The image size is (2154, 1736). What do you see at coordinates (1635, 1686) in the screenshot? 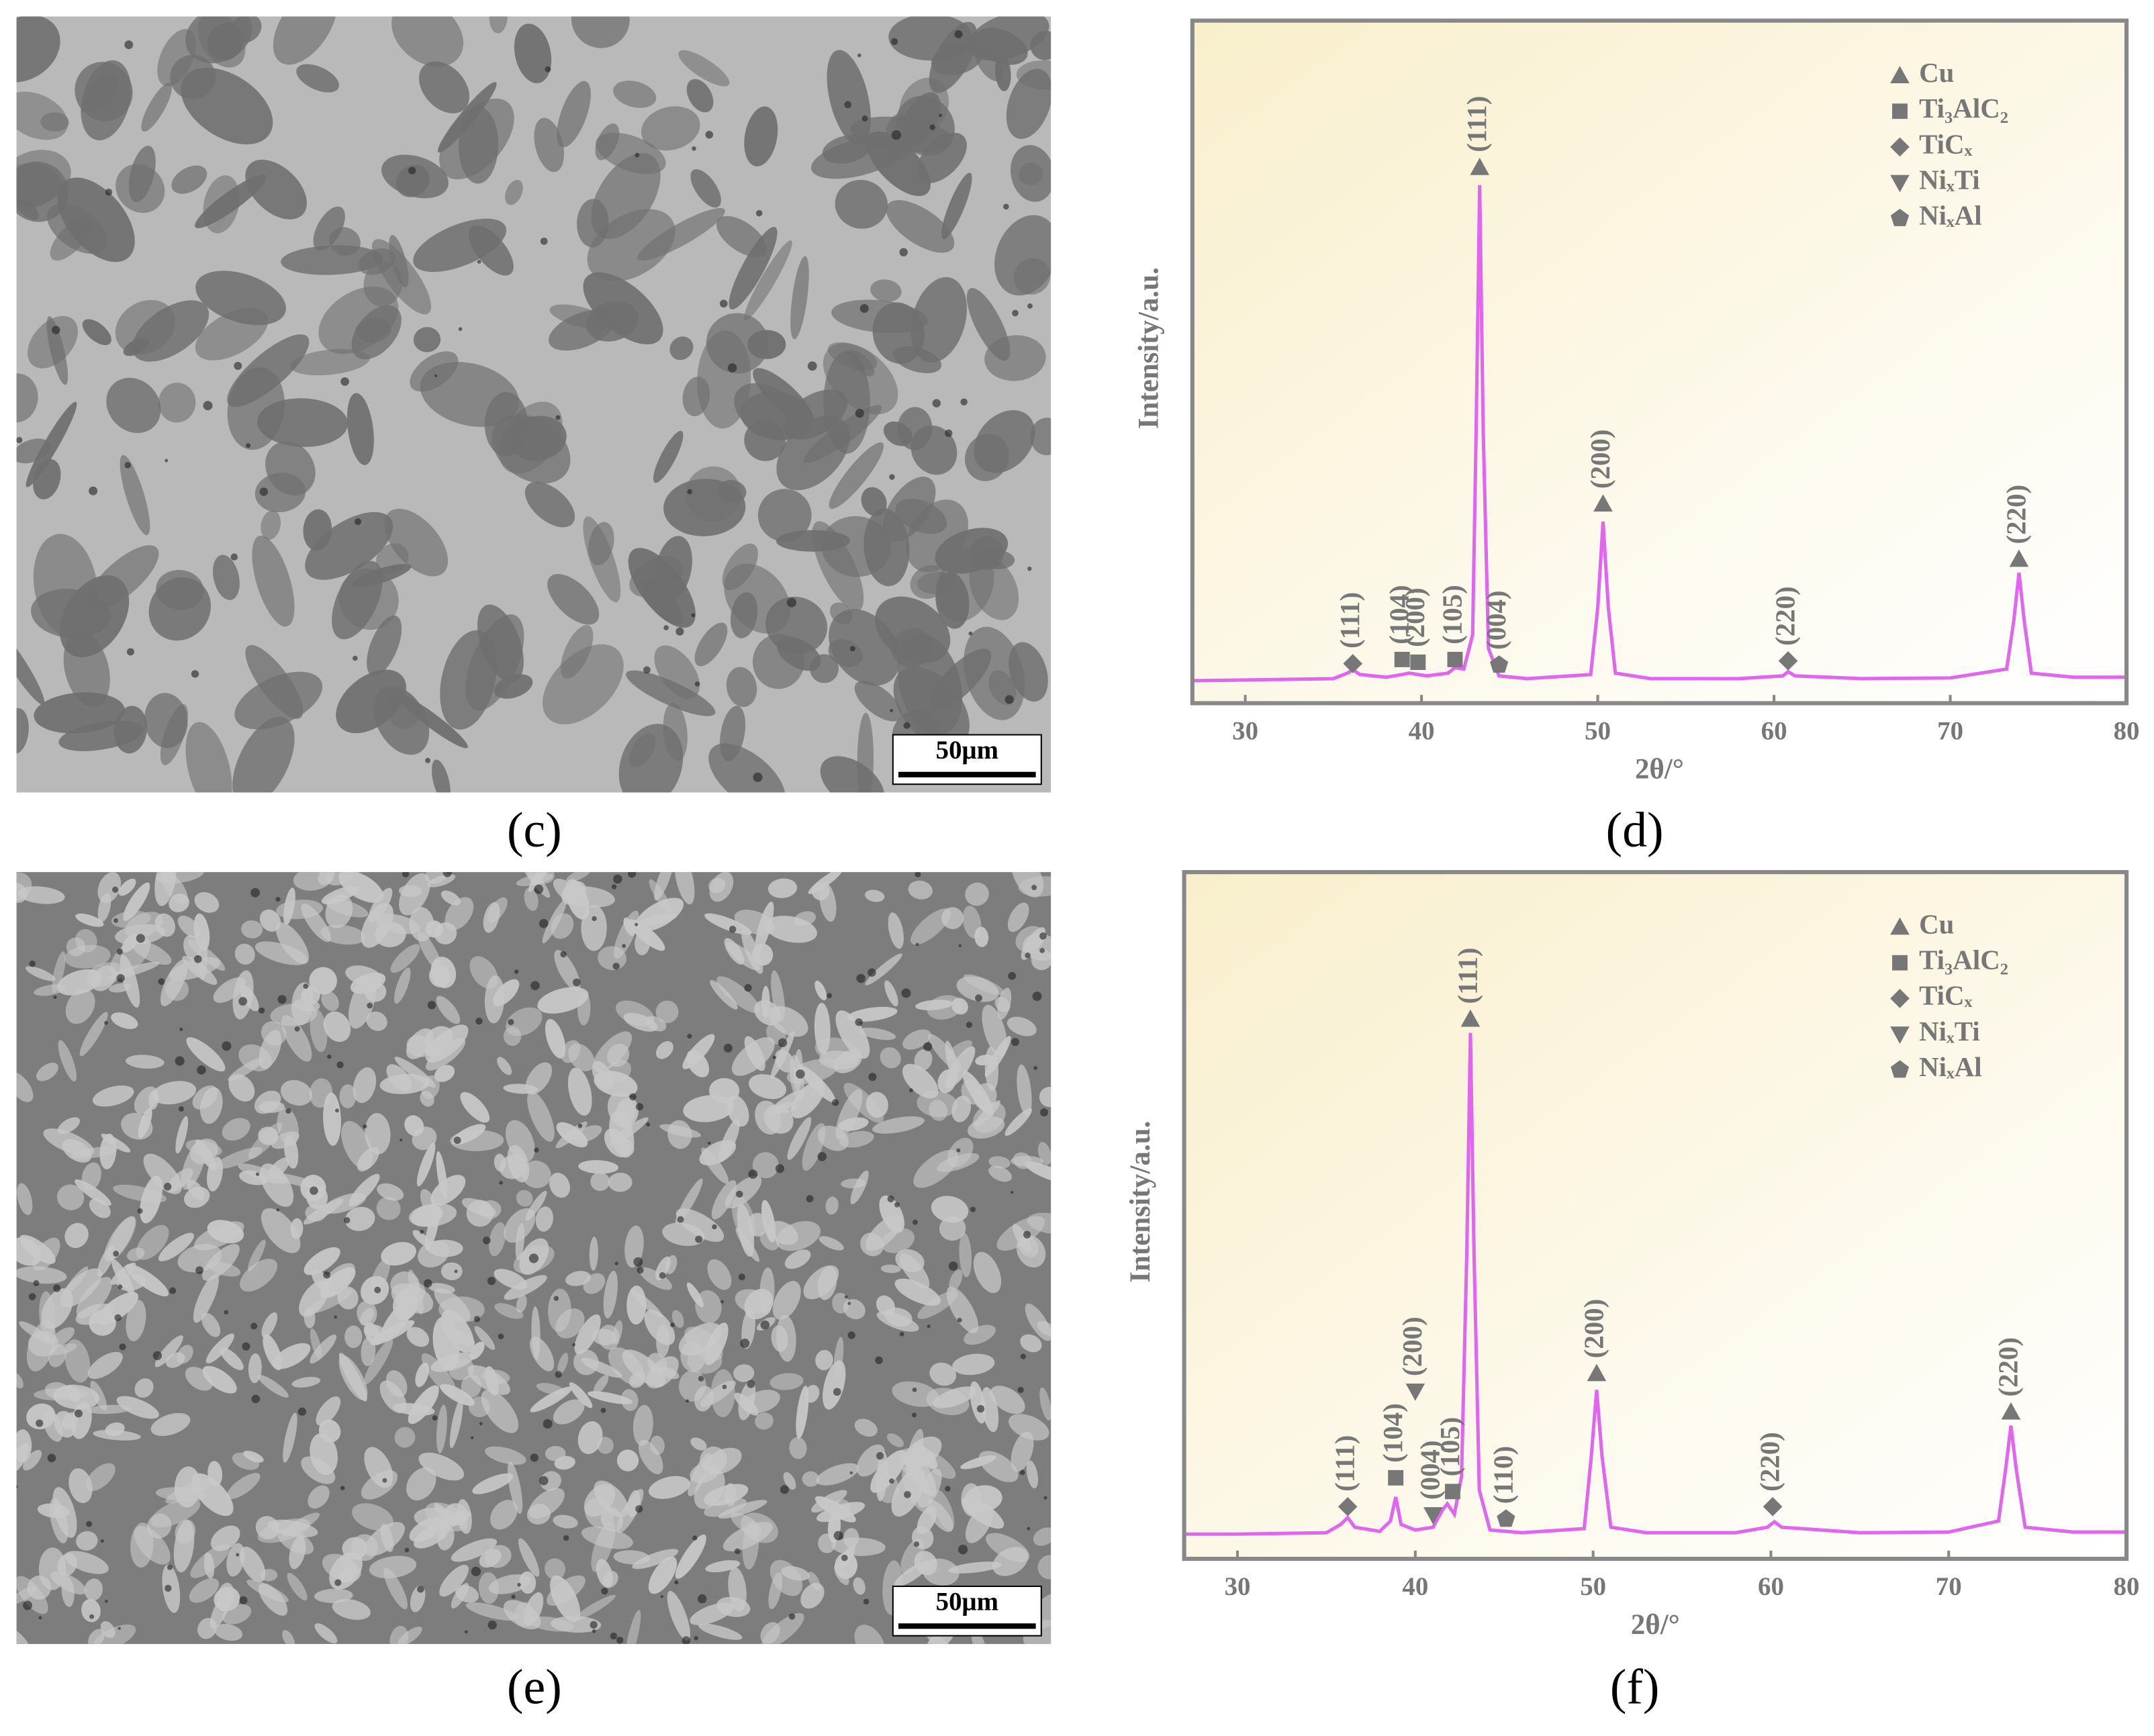
I see `caption: (f)` at bounding box center [1635, 1686].